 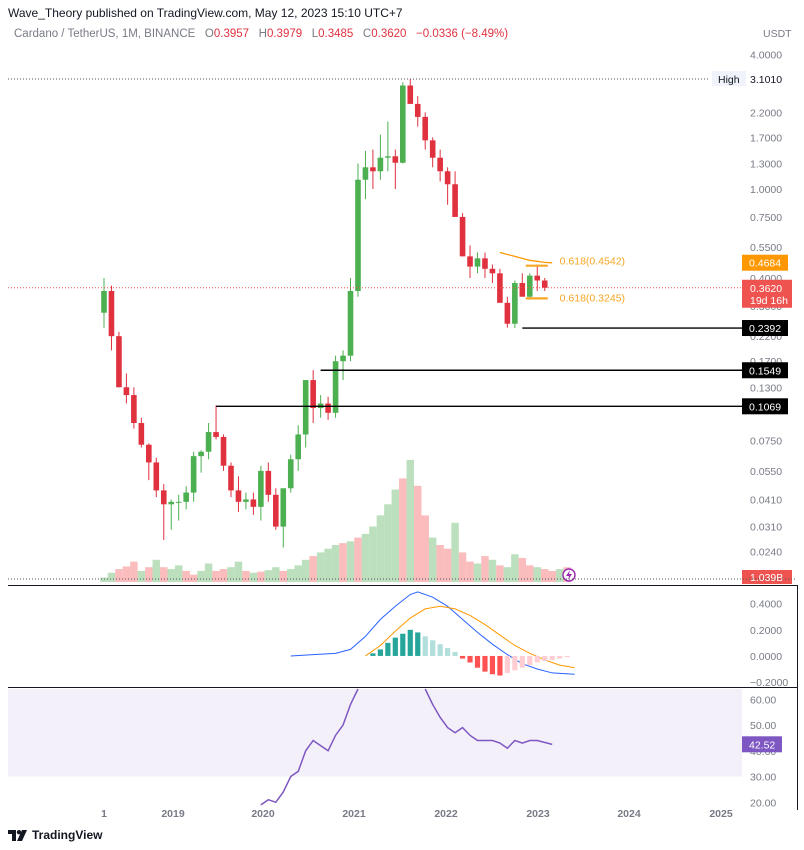 I want to click on low-label: L, so click(x=315, y=34).